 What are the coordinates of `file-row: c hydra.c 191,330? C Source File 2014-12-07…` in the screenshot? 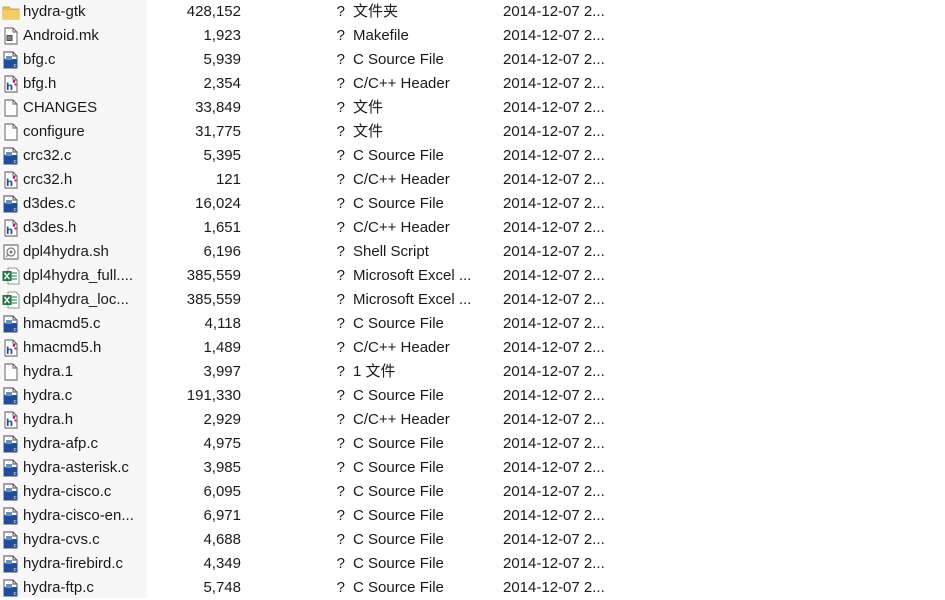 It's located at (472, 396).